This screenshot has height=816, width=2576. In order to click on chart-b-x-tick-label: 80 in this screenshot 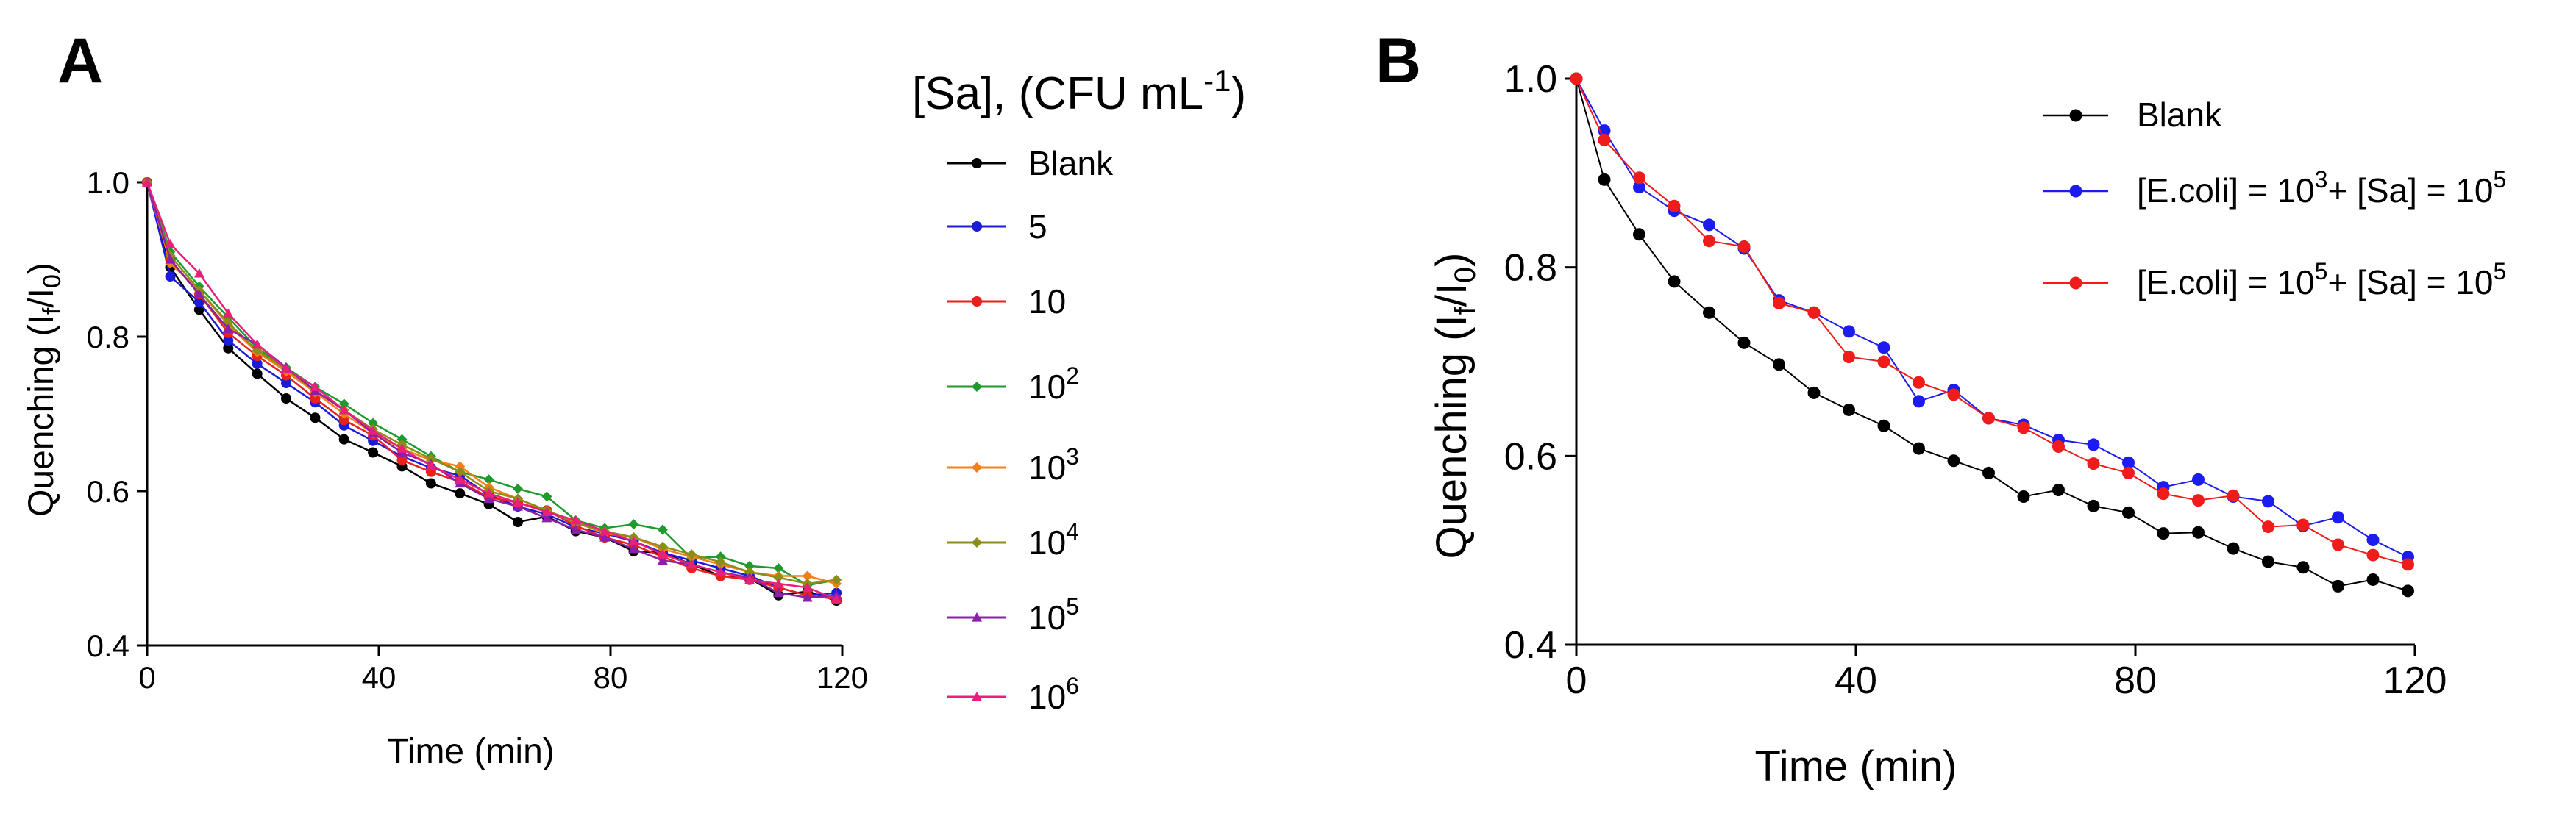, I will do `click(2135, 680)`.